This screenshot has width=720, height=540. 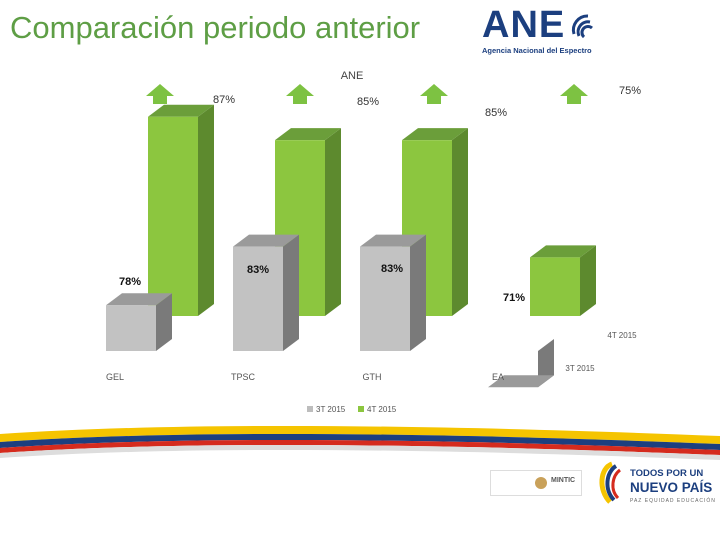 I want to click on mintic-logo: MINTIC, so click(x=536, y=483).